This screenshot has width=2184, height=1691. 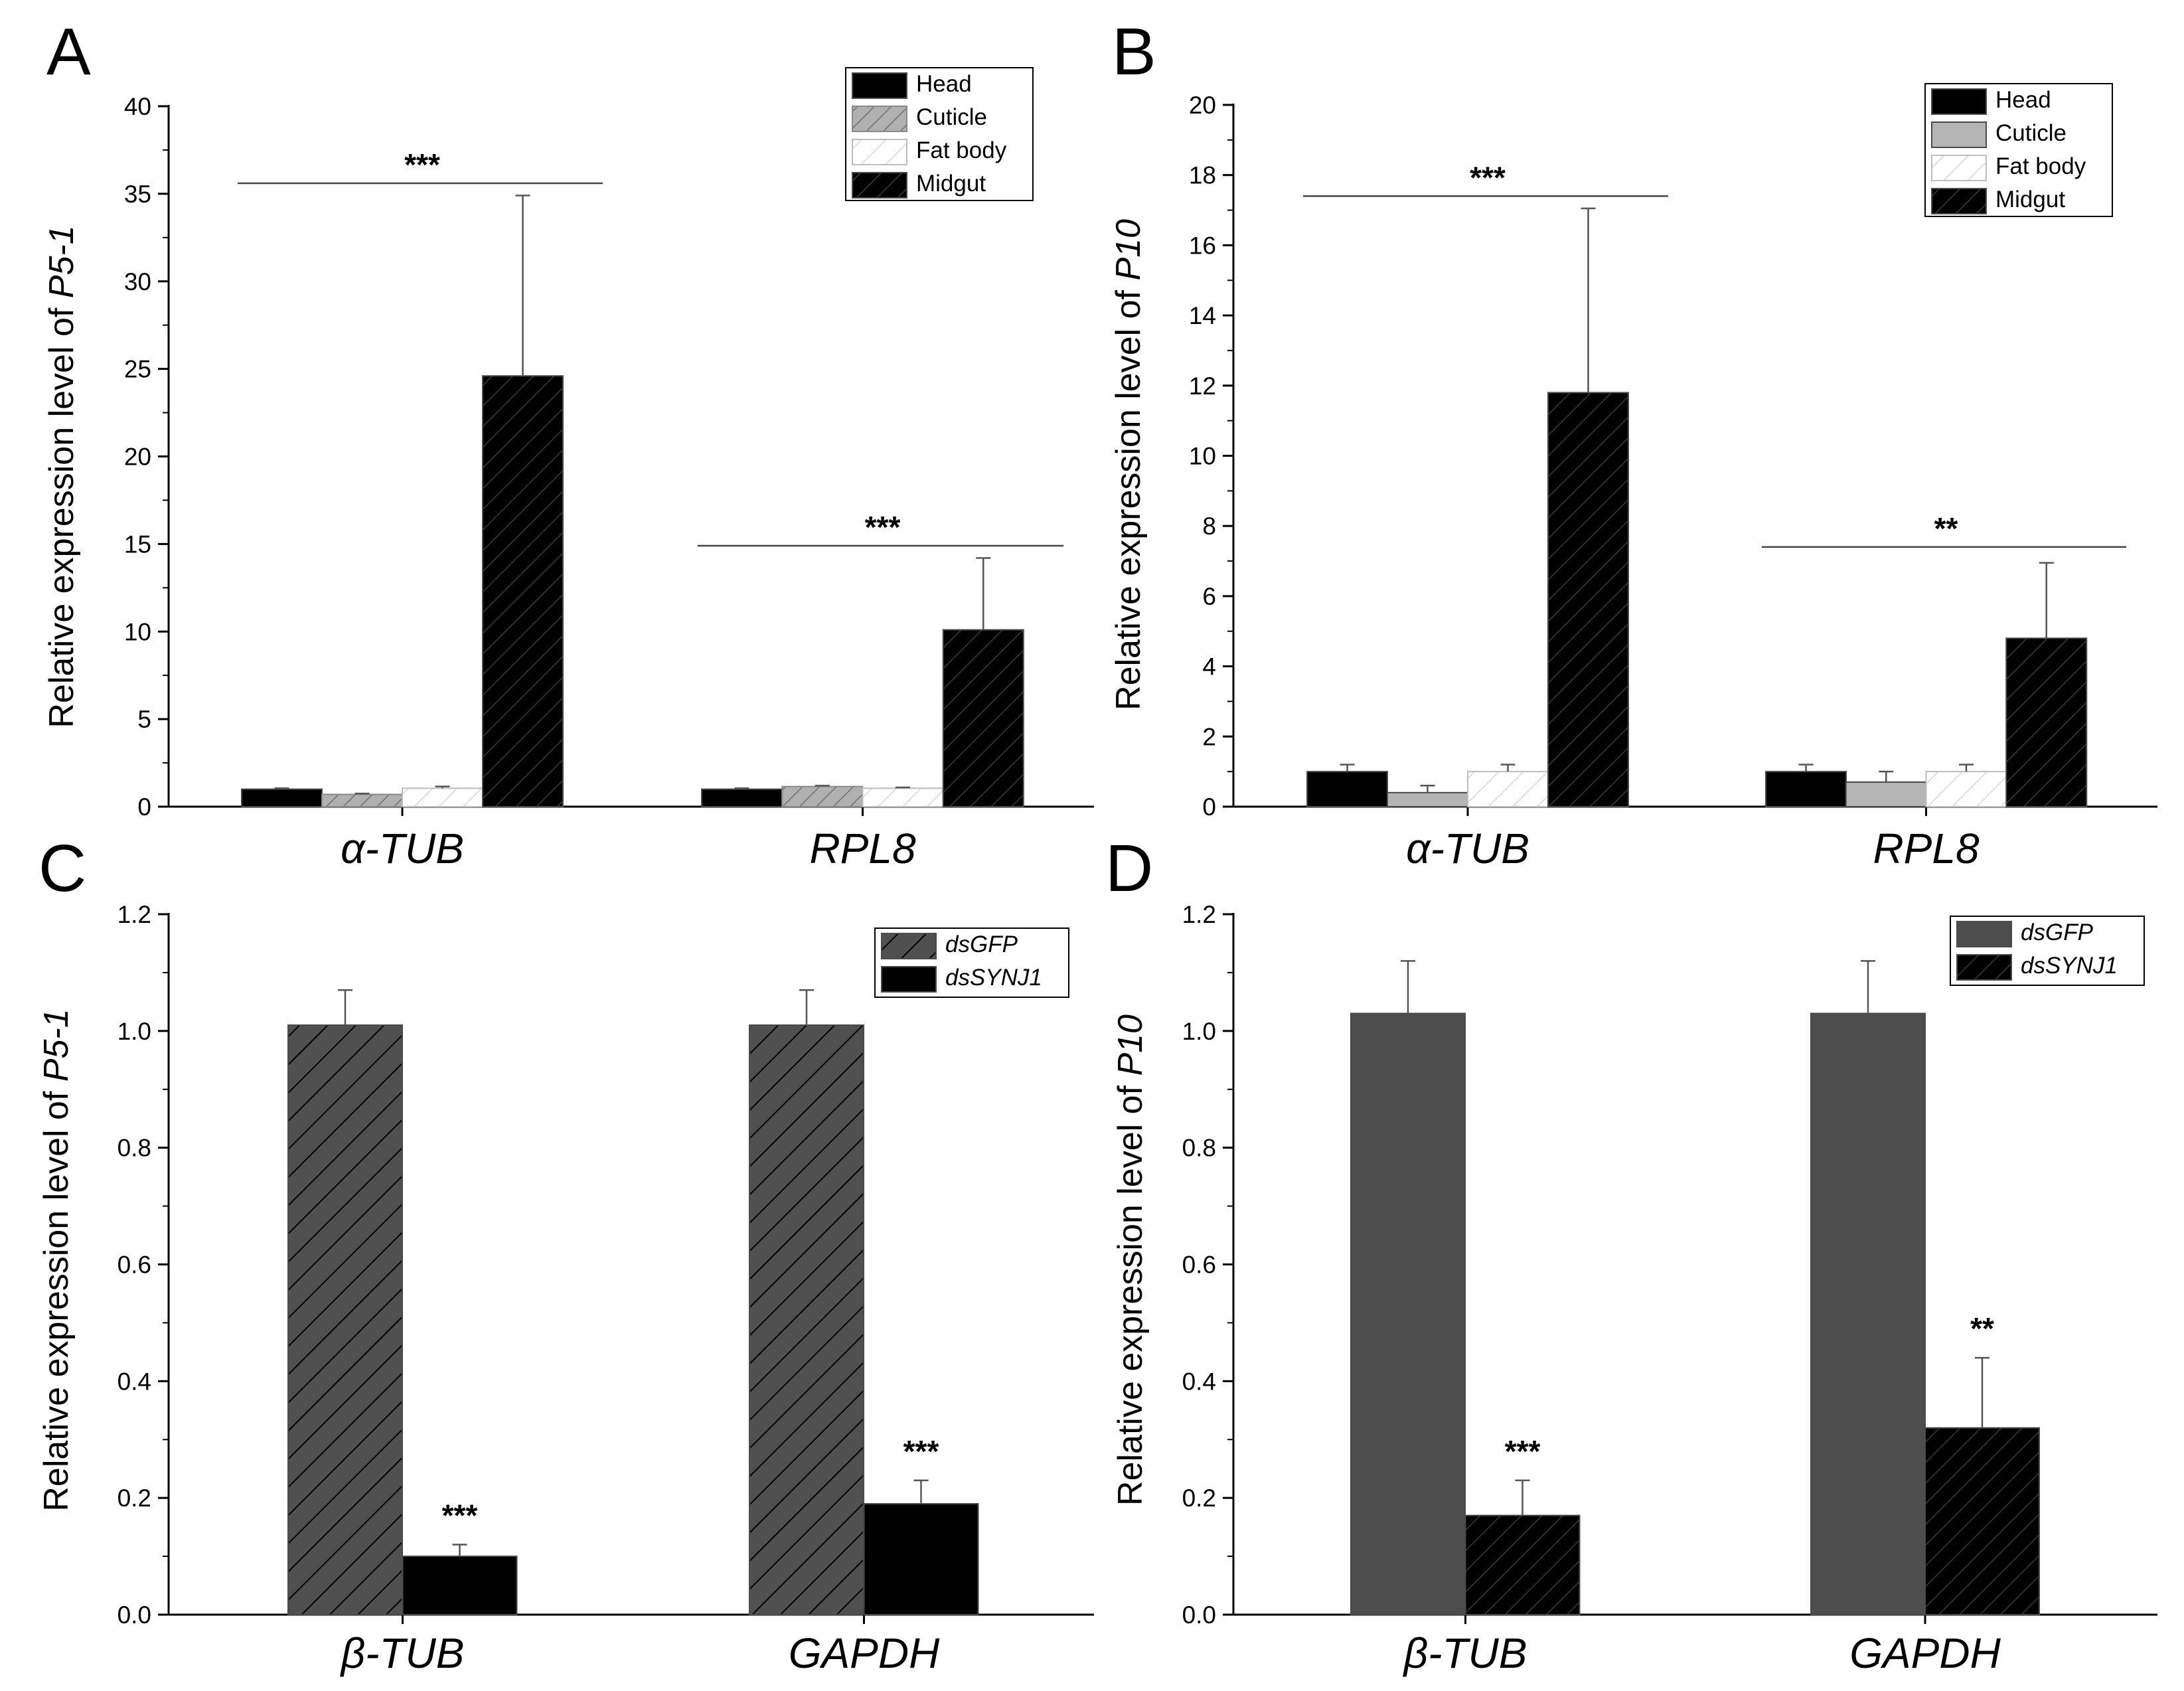 What do you see at coordinates (137, 106) in the screenshot?
I see `y-tick-label-a: 40` at bounding box center [137, 106].